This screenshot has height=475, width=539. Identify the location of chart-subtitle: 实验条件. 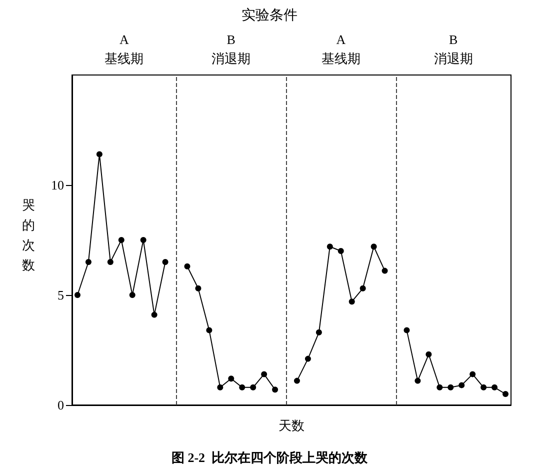
(270, 16).